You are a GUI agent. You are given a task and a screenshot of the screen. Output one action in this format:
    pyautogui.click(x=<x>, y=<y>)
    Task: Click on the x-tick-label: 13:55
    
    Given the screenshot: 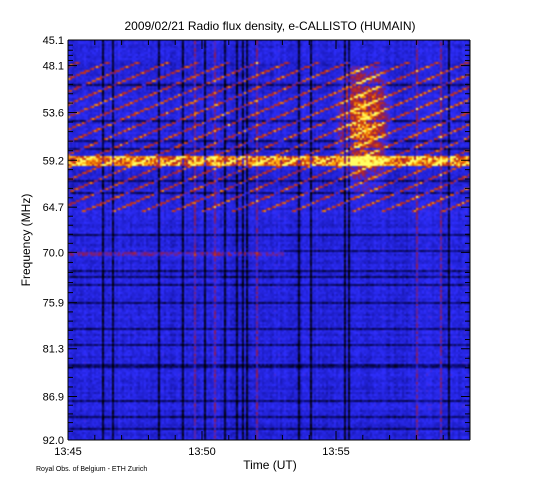 What is the action you would take?
    pyautogui.click(x=336, y=452)
    